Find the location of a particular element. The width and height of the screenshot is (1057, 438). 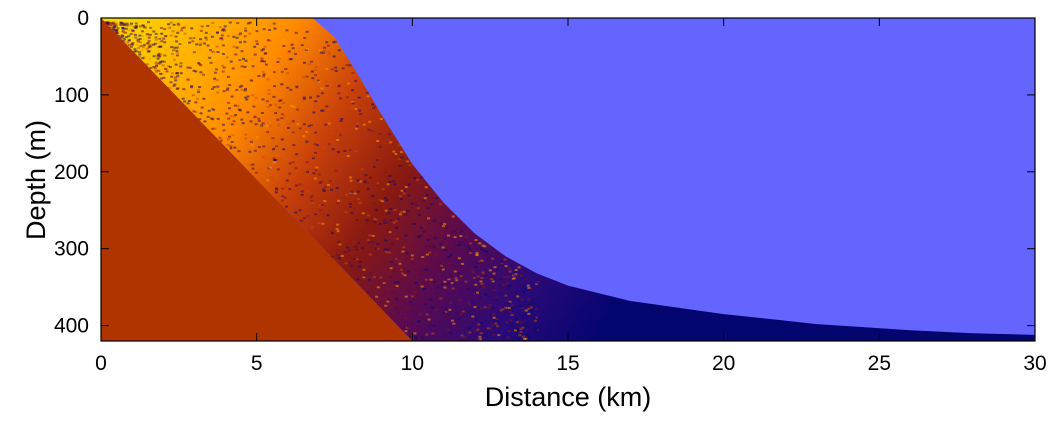

y-tick-label: 100 is located at coordinates (71, 95).